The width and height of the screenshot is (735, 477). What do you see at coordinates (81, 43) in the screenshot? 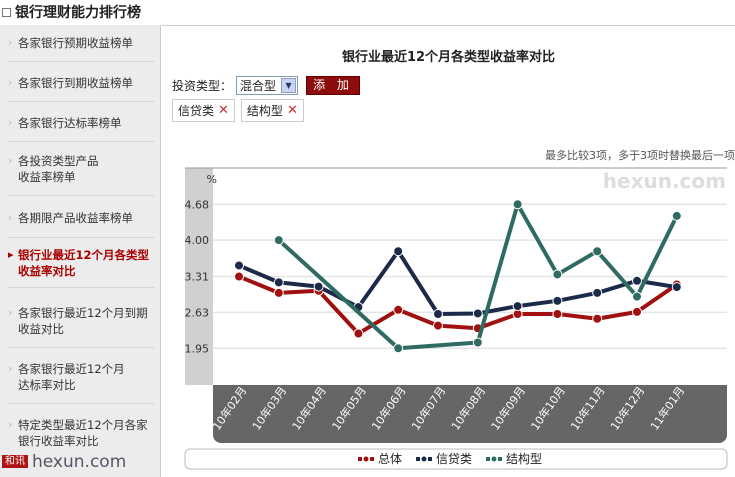
I see `sidebar-item: 各家银行预期收益榜单` at bounding box center [81, 43].